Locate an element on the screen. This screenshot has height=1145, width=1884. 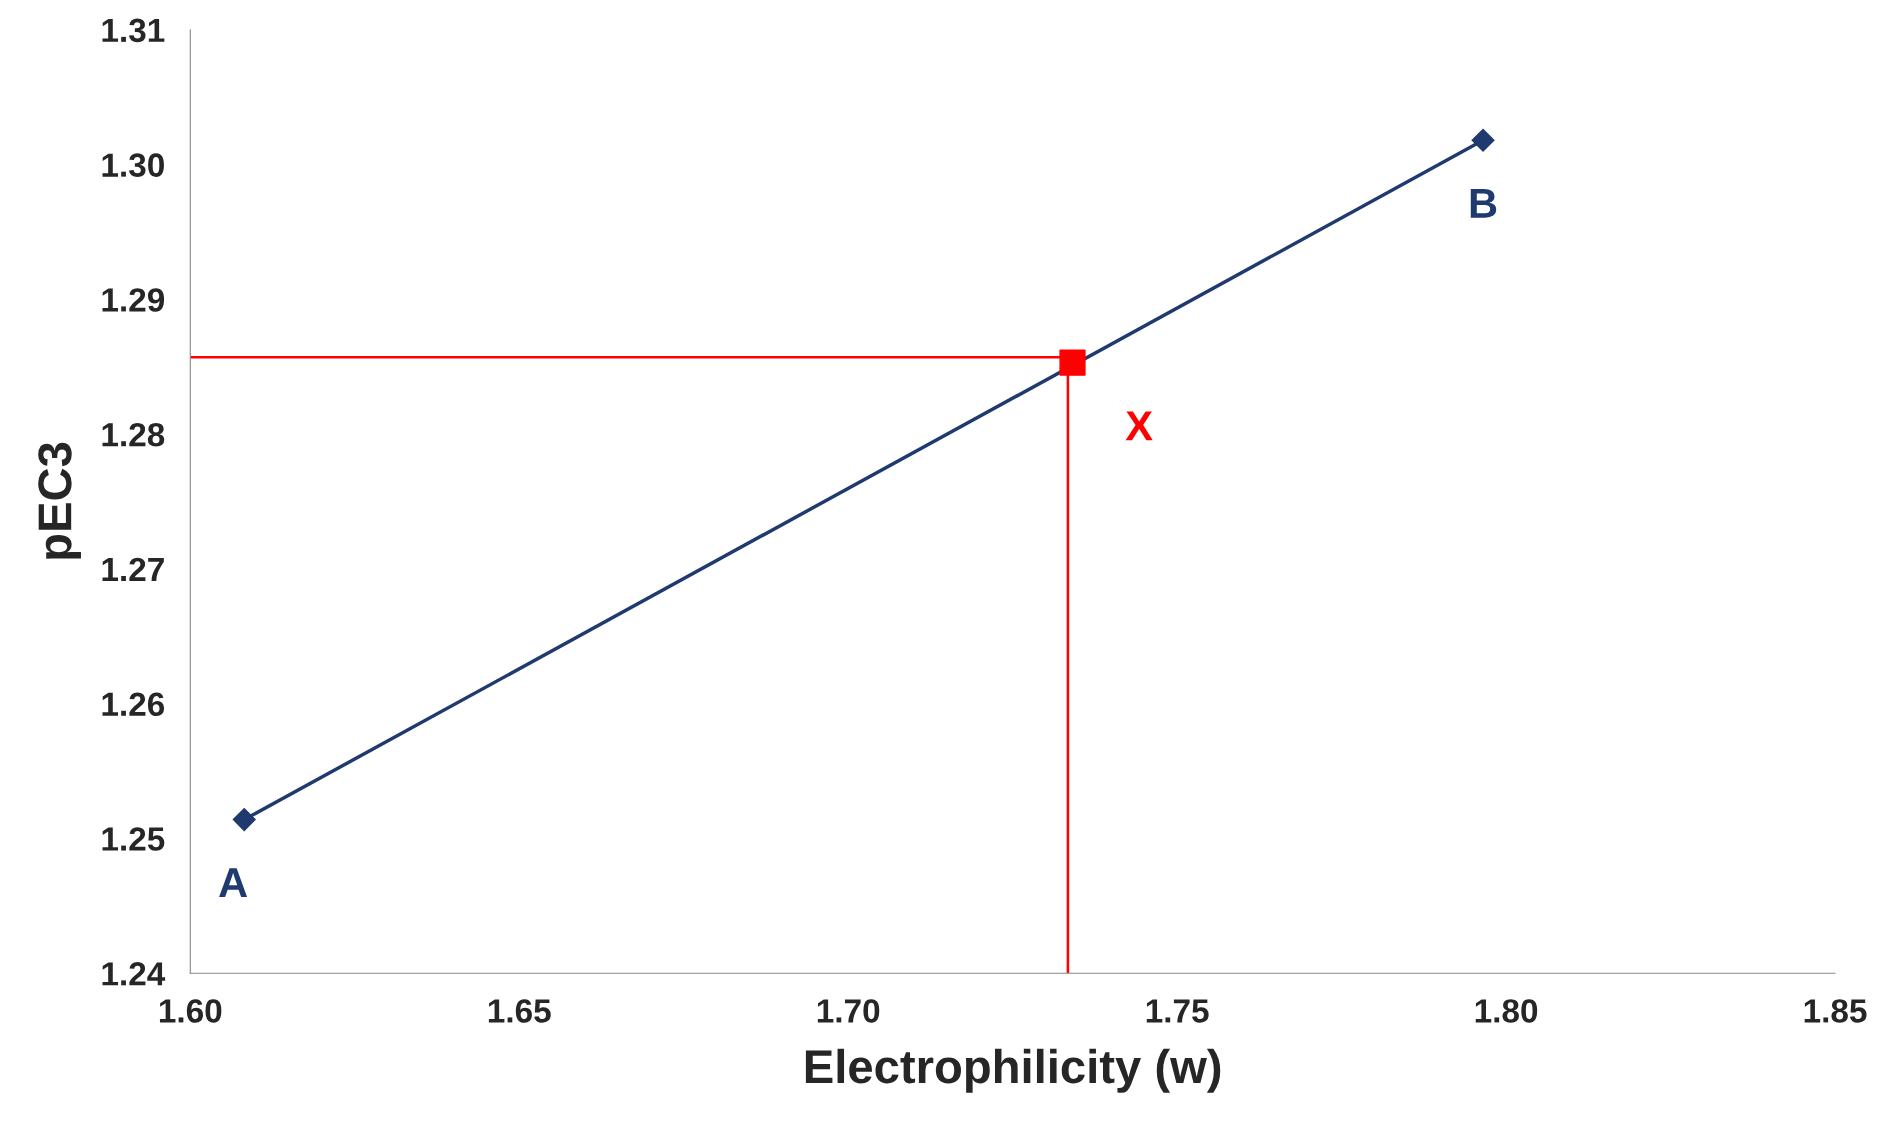
x-tick-label: 1.75 is located at coordinates (1177, 1011).